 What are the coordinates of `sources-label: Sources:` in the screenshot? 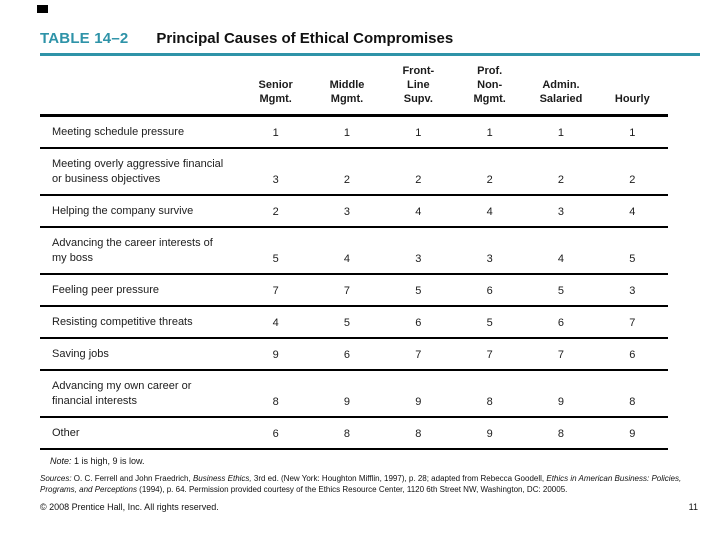 It's located at (57, 478).